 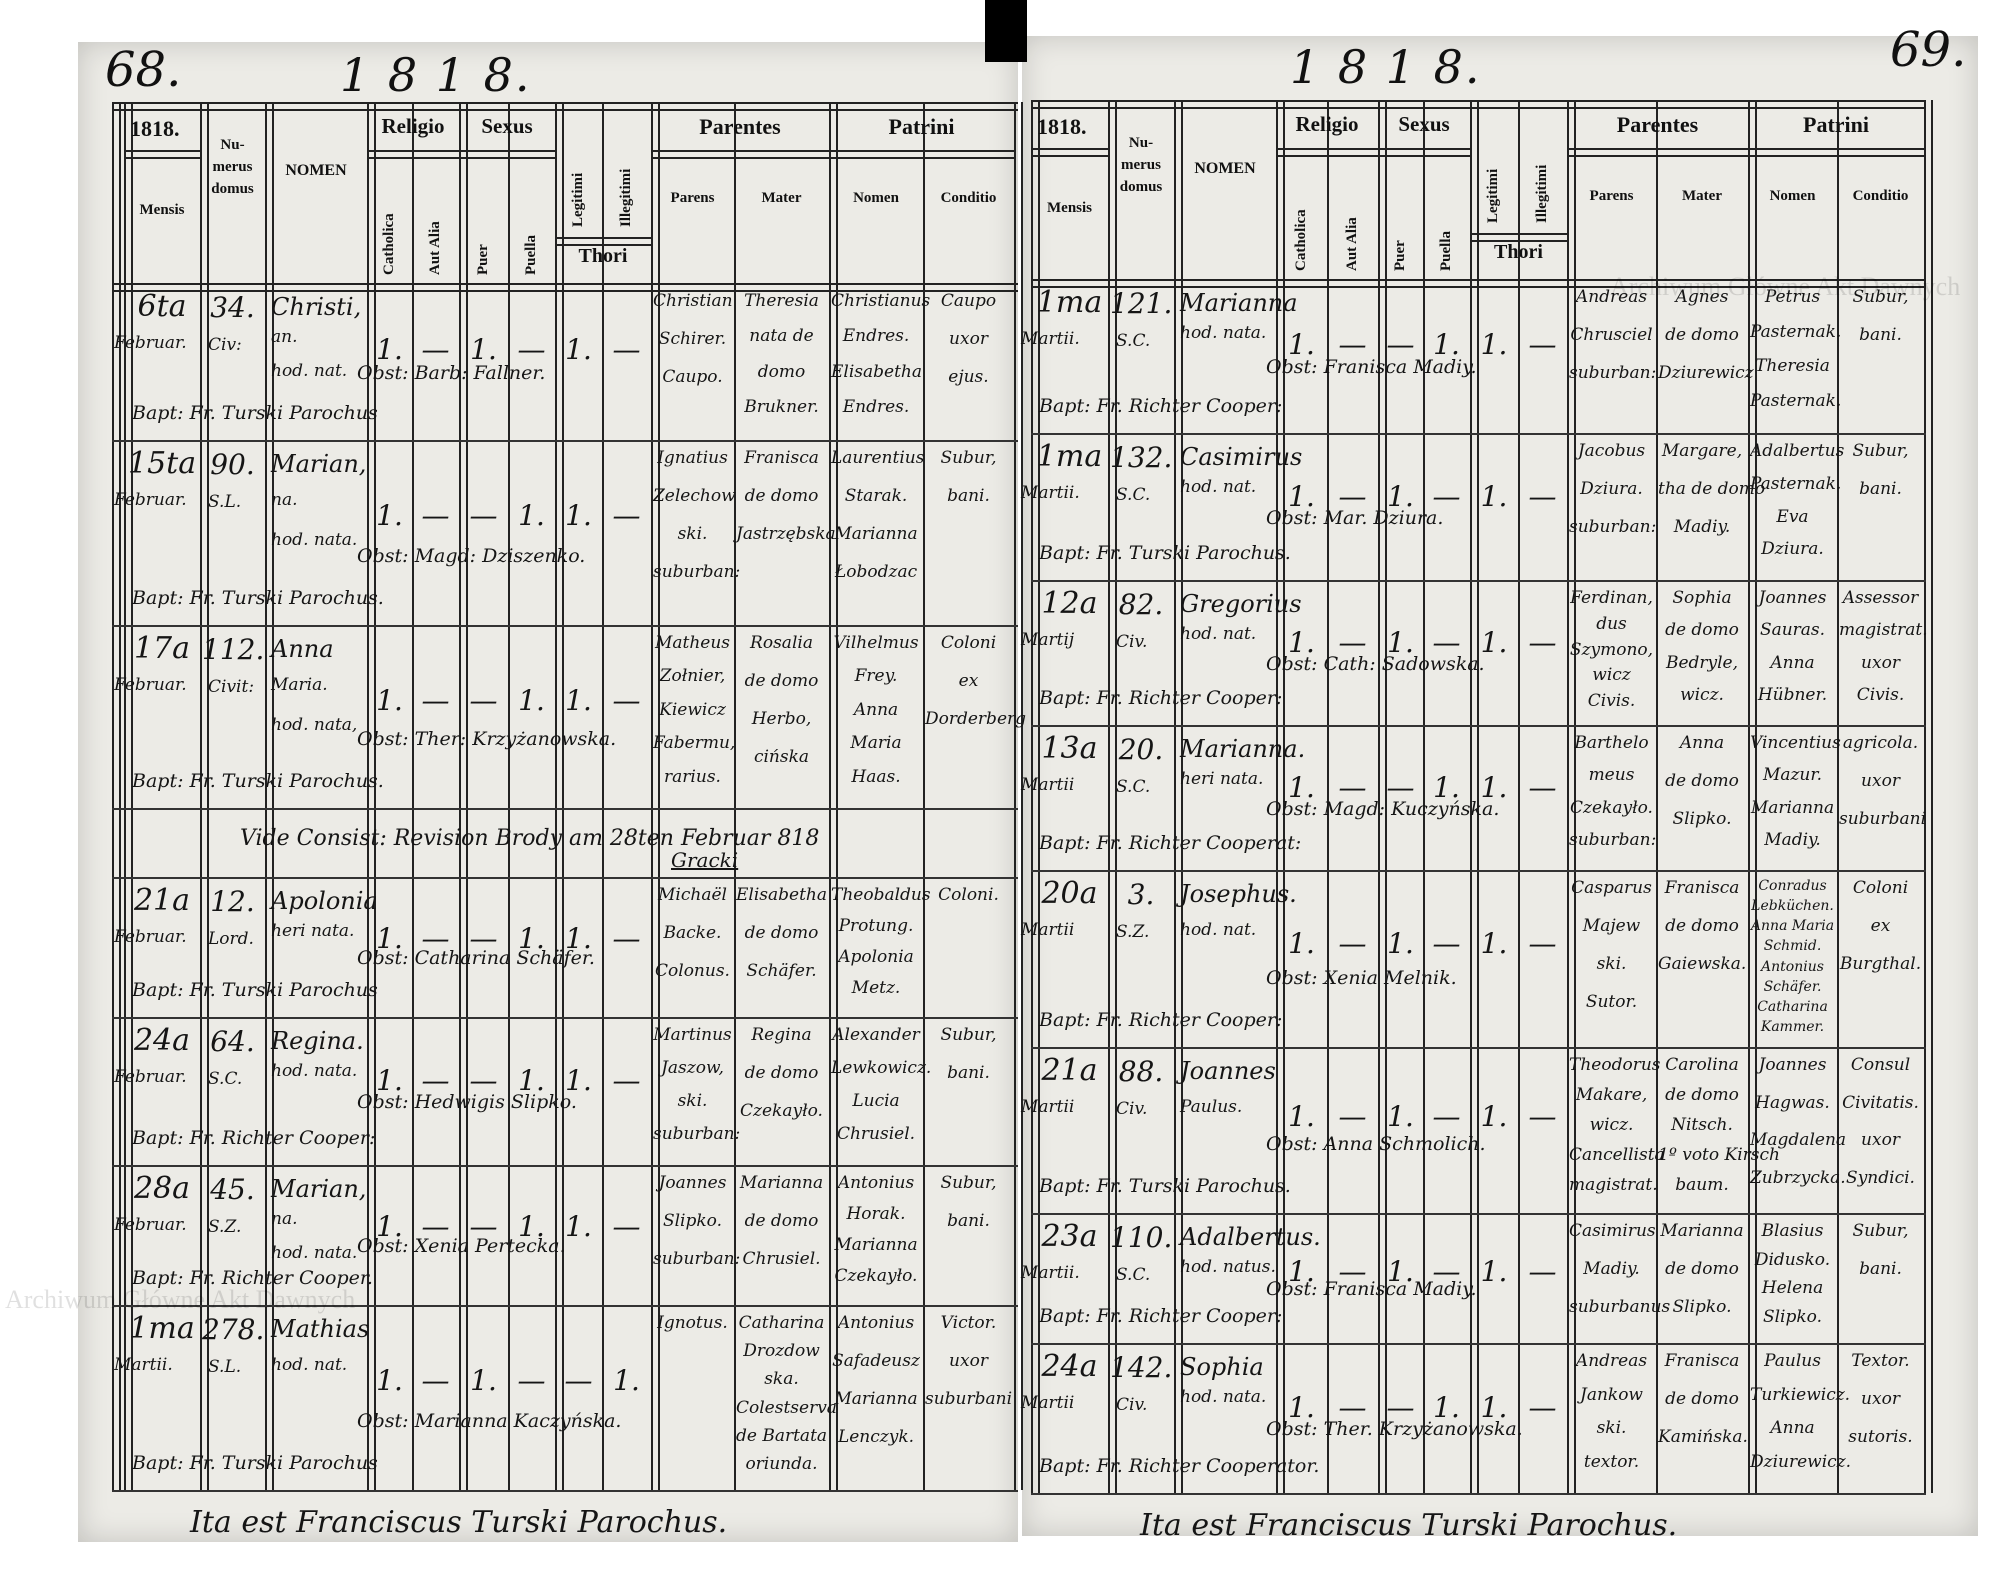 What do you see at coordinates (1880, 743) in the screenshot?
I see `patrini-conditio-line: agricola.` at bounding box center [1880, 743].